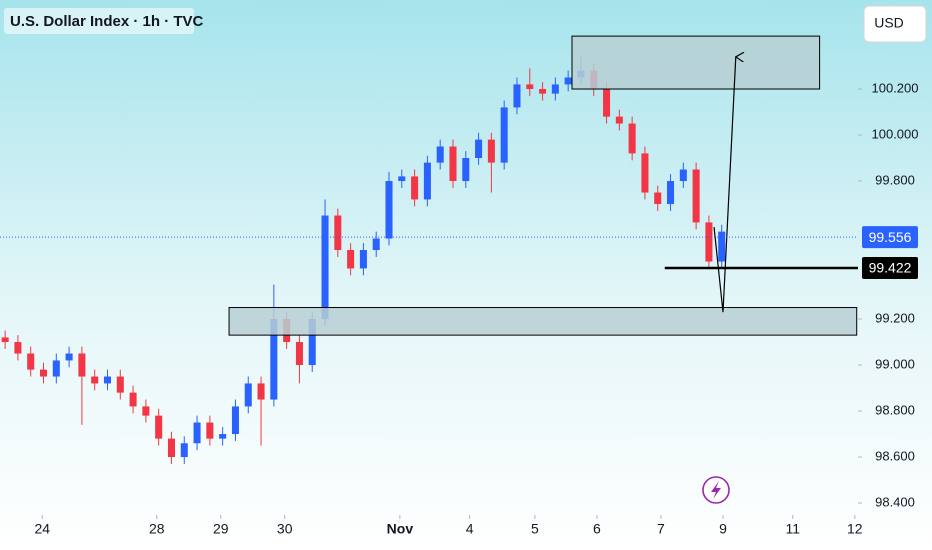  I want to click on x-tick-label: 9, so click(723, 529).